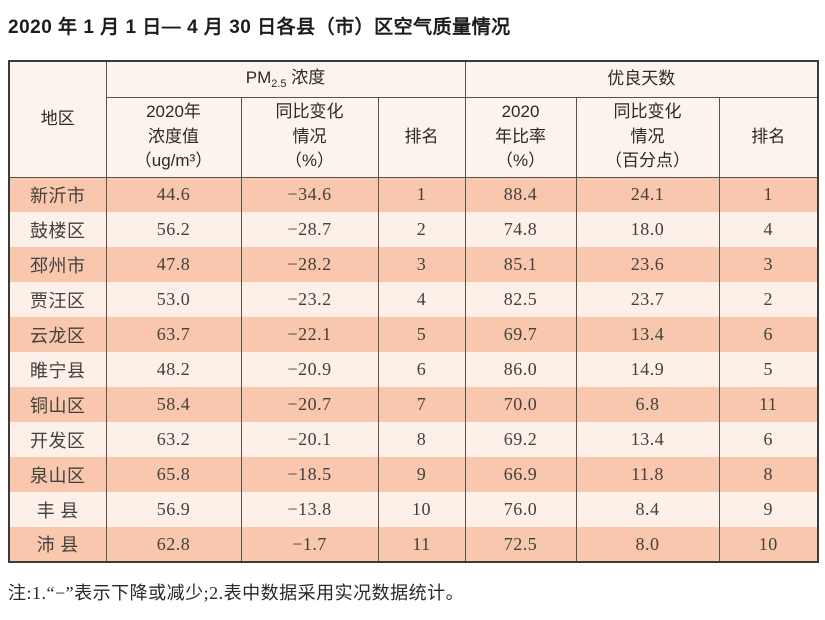  What do you see at coordinates (173, 544) in the screenshot?
I see `cell-pm-value: 62.8` at bounding box center [173, 544].